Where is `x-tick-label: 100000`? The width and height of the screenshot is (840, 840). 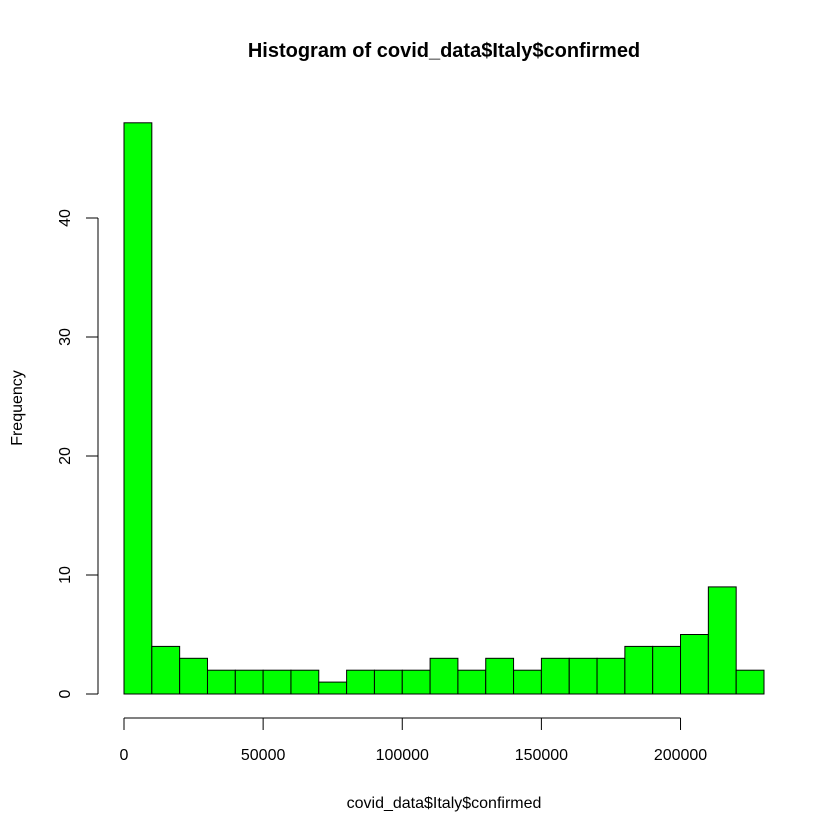 x-tick-label: 100000 is located at coordinates (402, 755).